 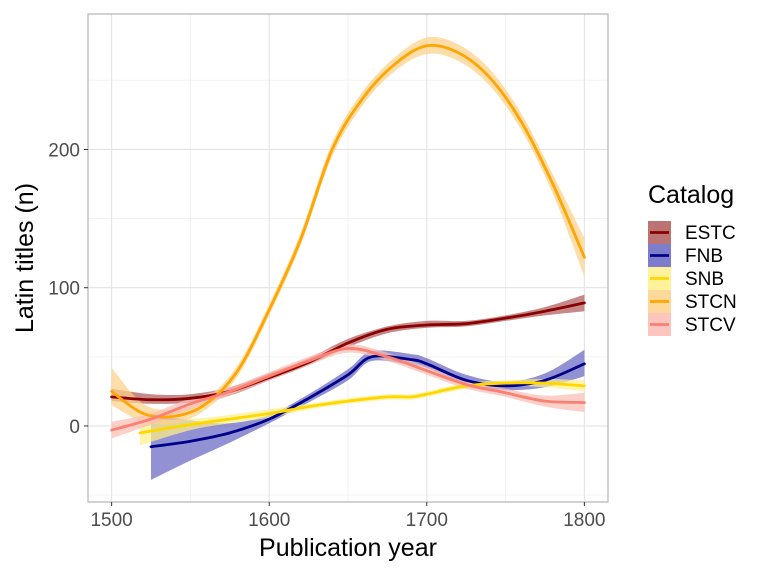 I want to click on y-tick-label: 200, so click(x=64, y=150).